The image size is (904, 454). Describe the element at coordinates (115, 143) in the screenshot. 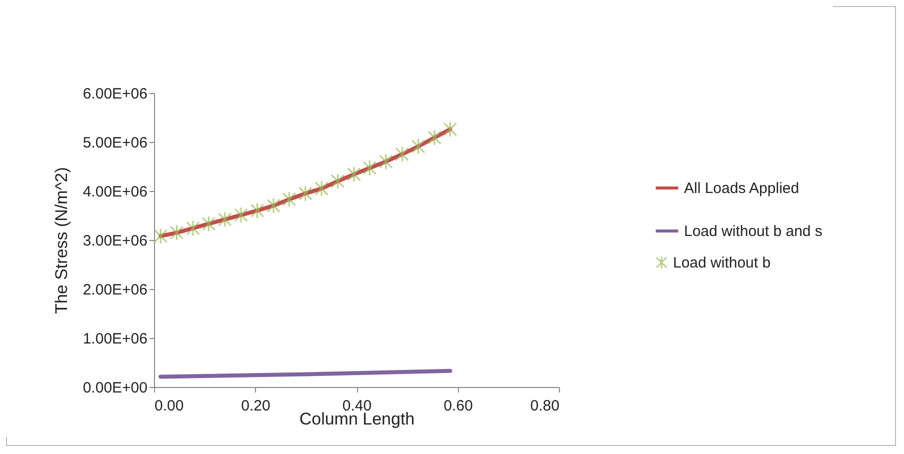

I see `y-tick-label: 5.00E+06` at that location.